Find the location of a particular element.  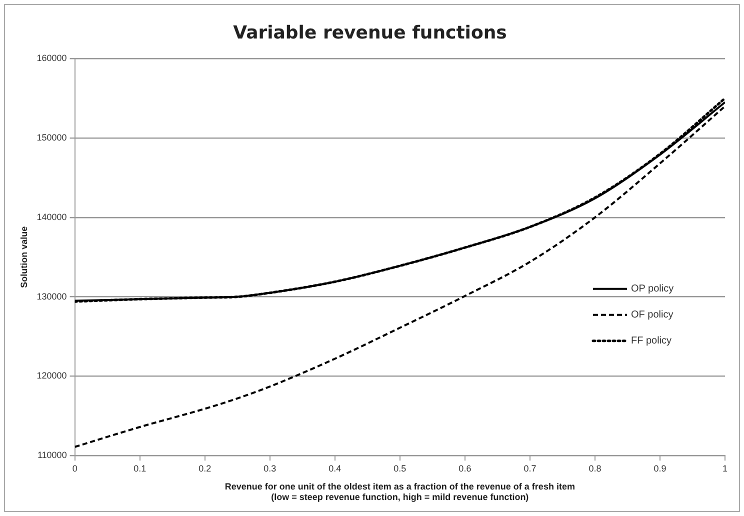

chart-title: Variable revenue functions is located at coordinates (370, 33).